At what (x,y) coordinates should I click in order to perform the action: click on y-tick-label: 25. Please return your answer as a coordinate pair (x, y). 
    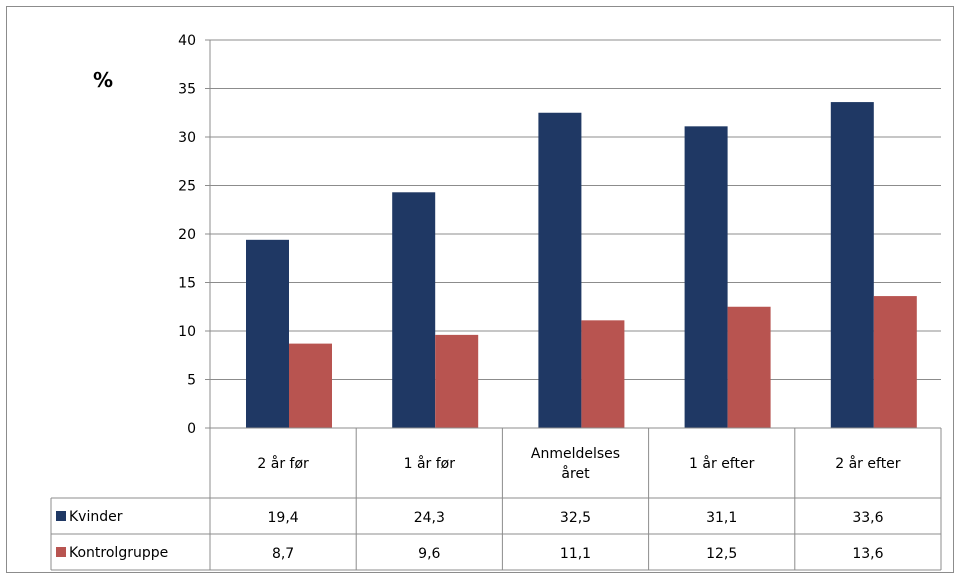
    Looking at the image, I should click on (187, 187).